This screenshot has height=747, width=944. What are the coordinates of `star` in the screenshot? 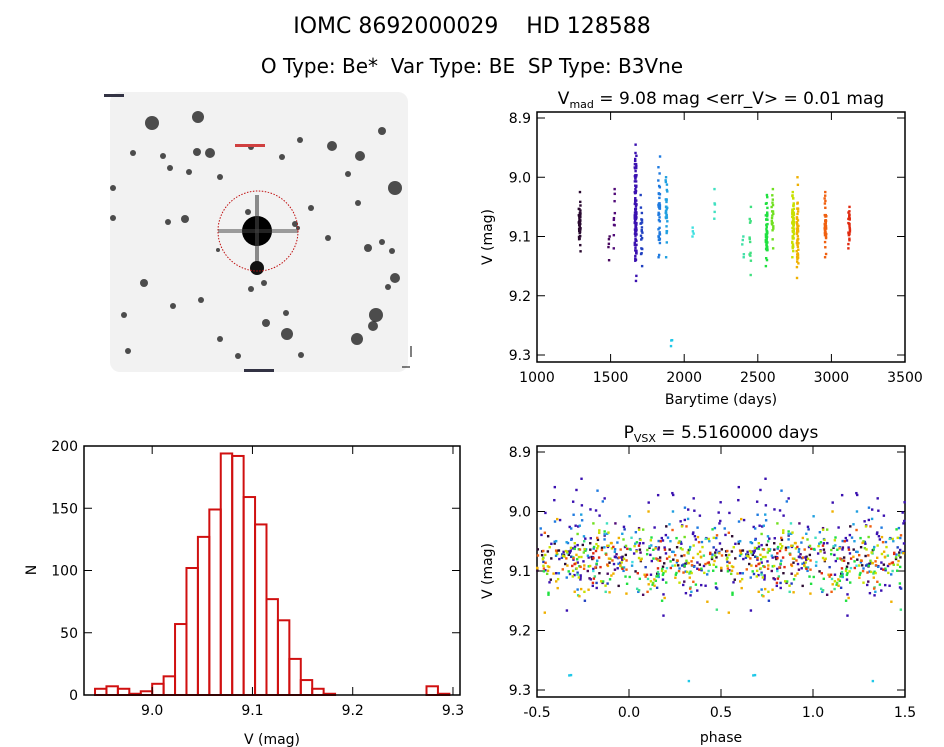 It's located at (248, 212).